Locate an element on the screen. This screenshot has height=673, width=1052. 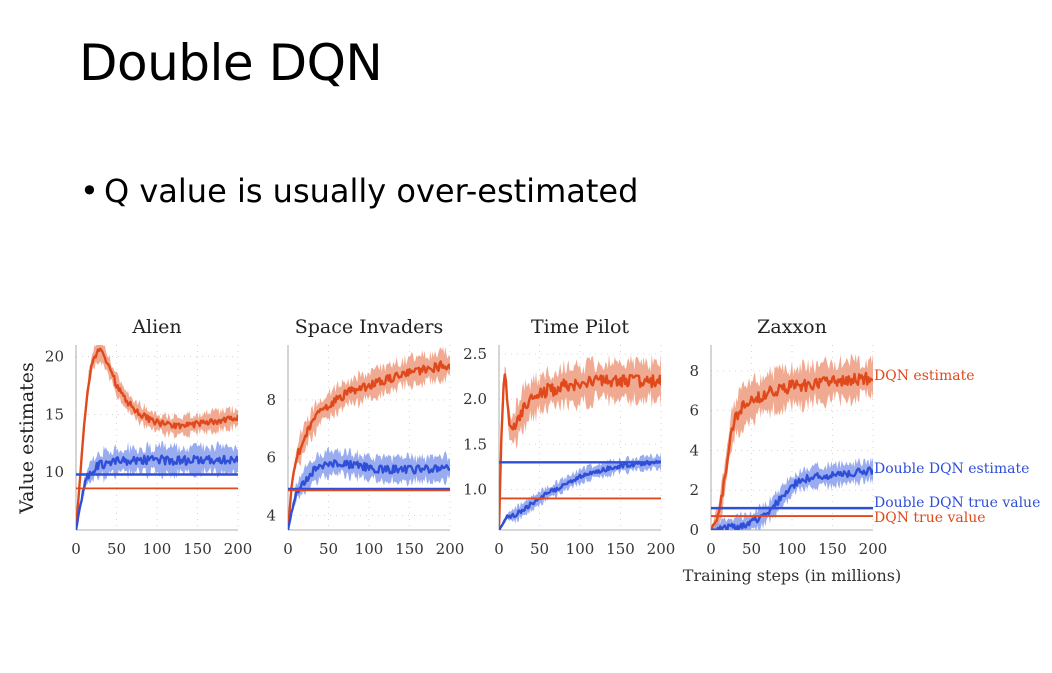
panel-time-pilot: Time Pilot 0 50 100 150 200 1.0 1.5 2.0 2.5 is located at coordinates (569, 437).